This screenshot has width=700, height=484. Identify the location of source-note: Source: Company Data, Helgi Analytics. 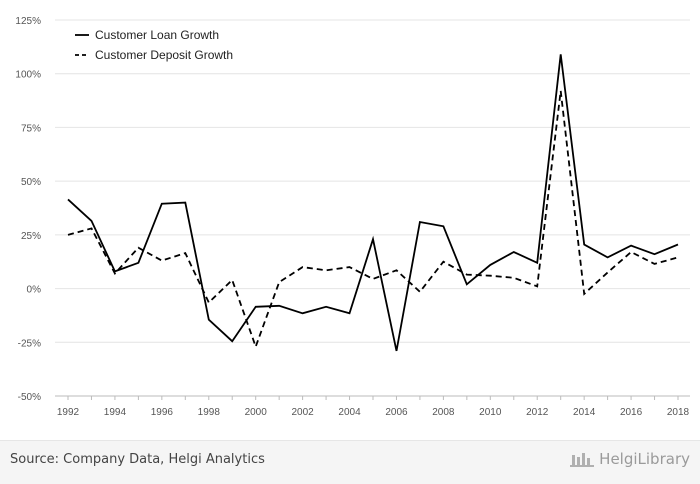
(137, 459).